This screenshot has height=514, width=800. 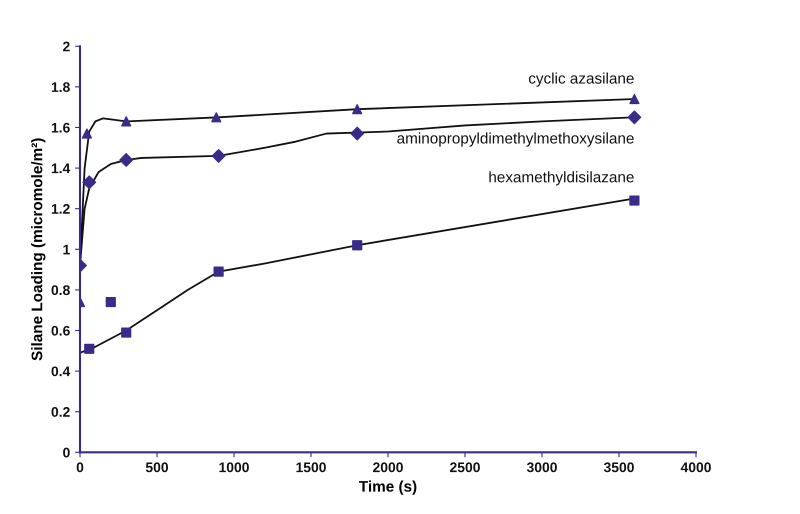 I want to click on x-tick-label: 2000, so click(x=388, y=467).